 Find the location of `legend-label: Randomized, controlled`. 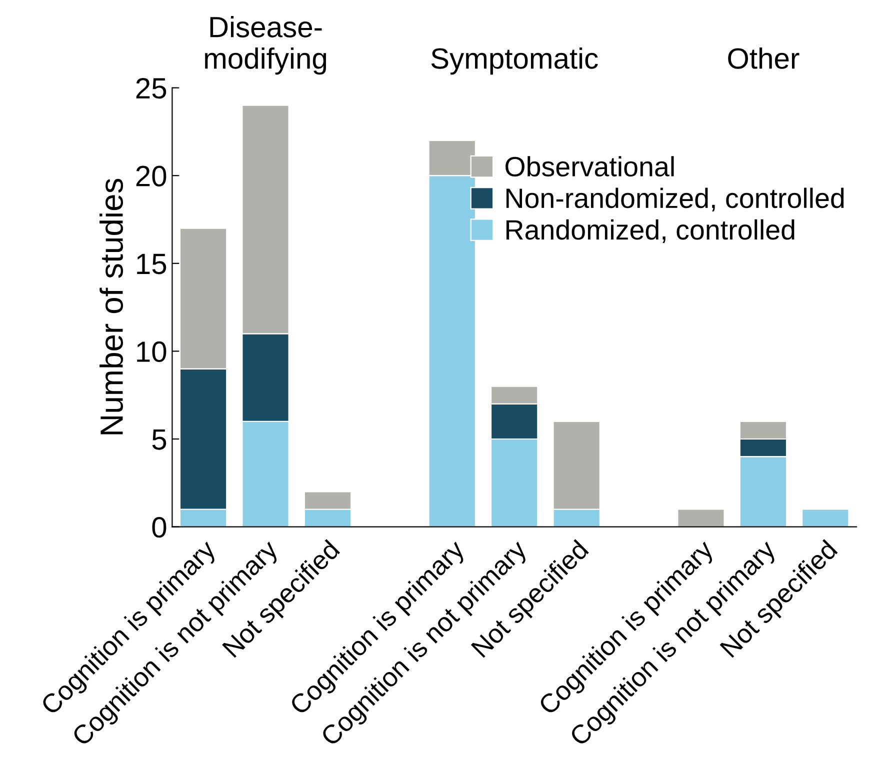

legend-label: Randomized, controlled is located at coordinates (650, 231).